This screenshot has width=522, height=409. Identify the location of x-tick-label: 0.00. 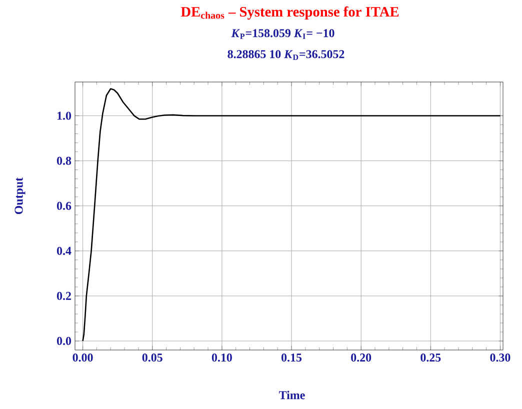
(82, 358).